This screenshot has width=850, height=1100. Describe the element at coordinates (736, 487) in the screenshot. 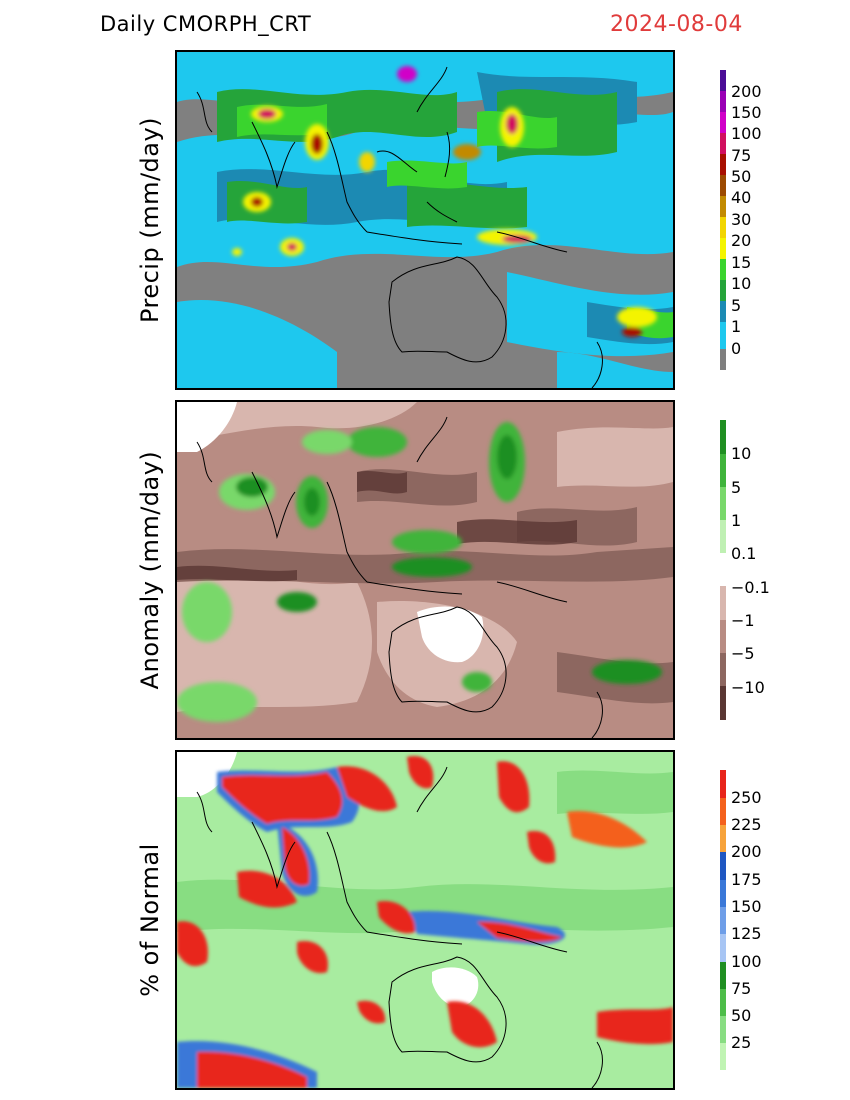

I see `anomaly-tick: 5` at that location.